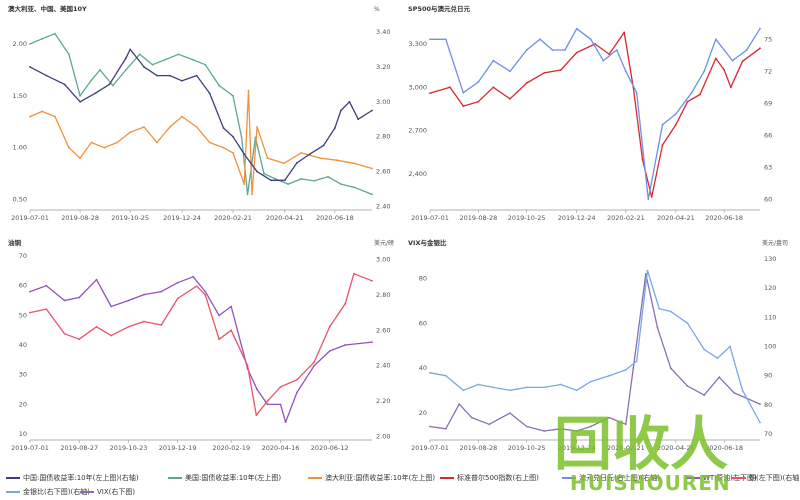  What do you see at coordinates (380, 478) in the screenshot?
I see `legend-label: 澳大利亚:国债收益率:10年(左上图)` at bounding box center [380, 478].